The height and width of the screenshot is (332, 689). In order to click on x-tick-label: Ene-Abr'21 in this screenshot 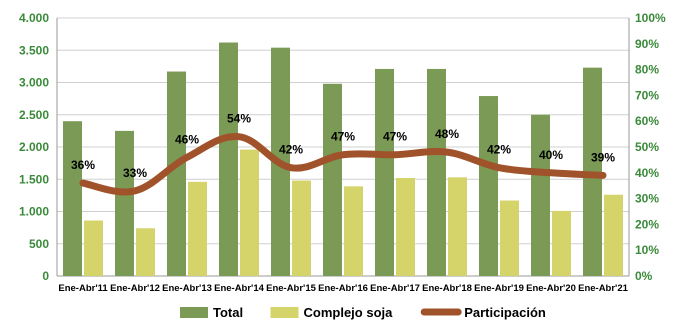, I will do `click(603, 288)`.